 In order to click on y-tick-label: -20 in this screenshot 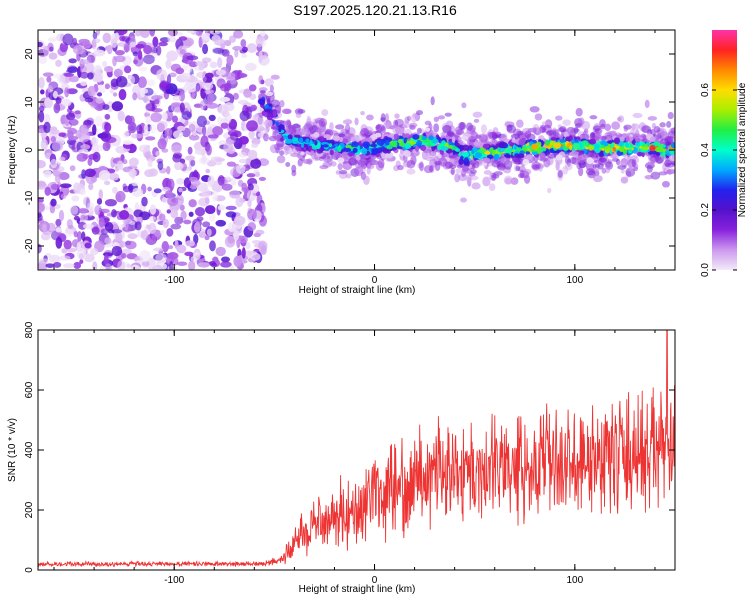, I will do `click(29, 245)`.